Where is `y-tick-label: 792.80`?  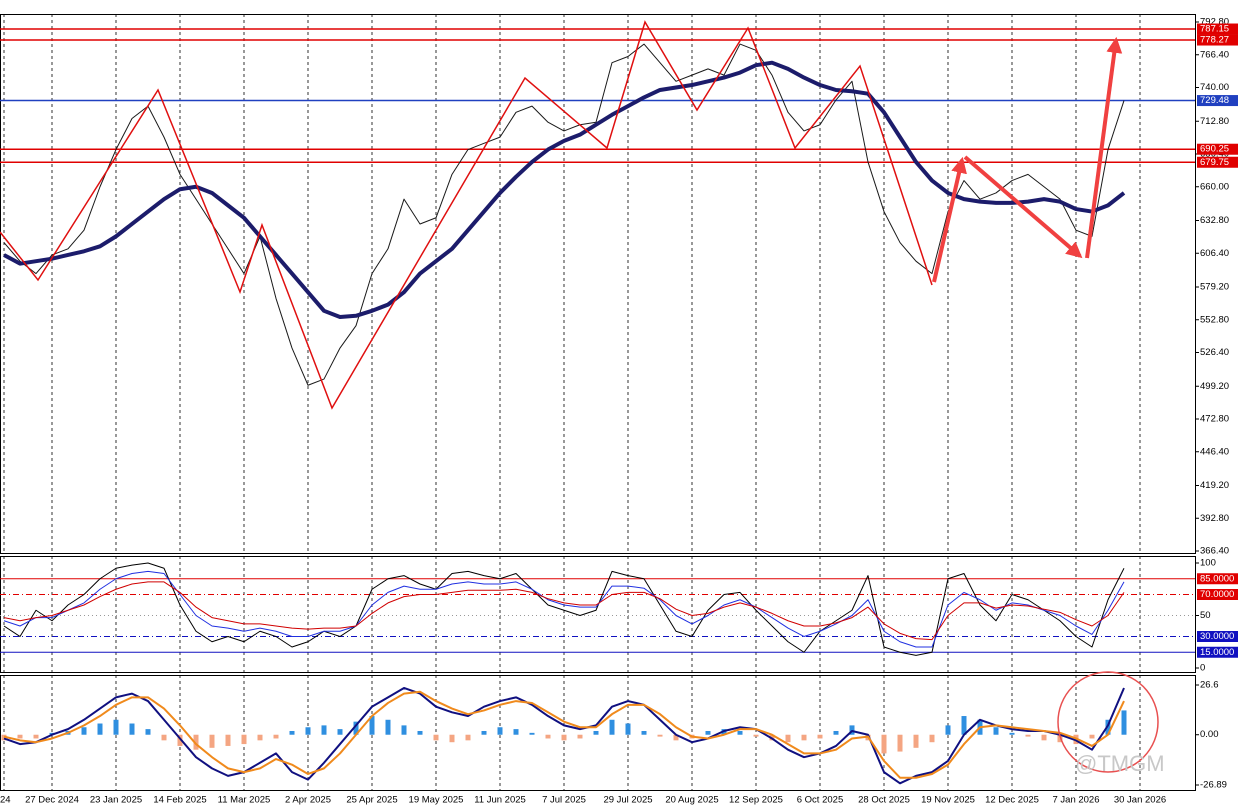 y-tick-label: 792.80 is located at coordinates (1214, 22).